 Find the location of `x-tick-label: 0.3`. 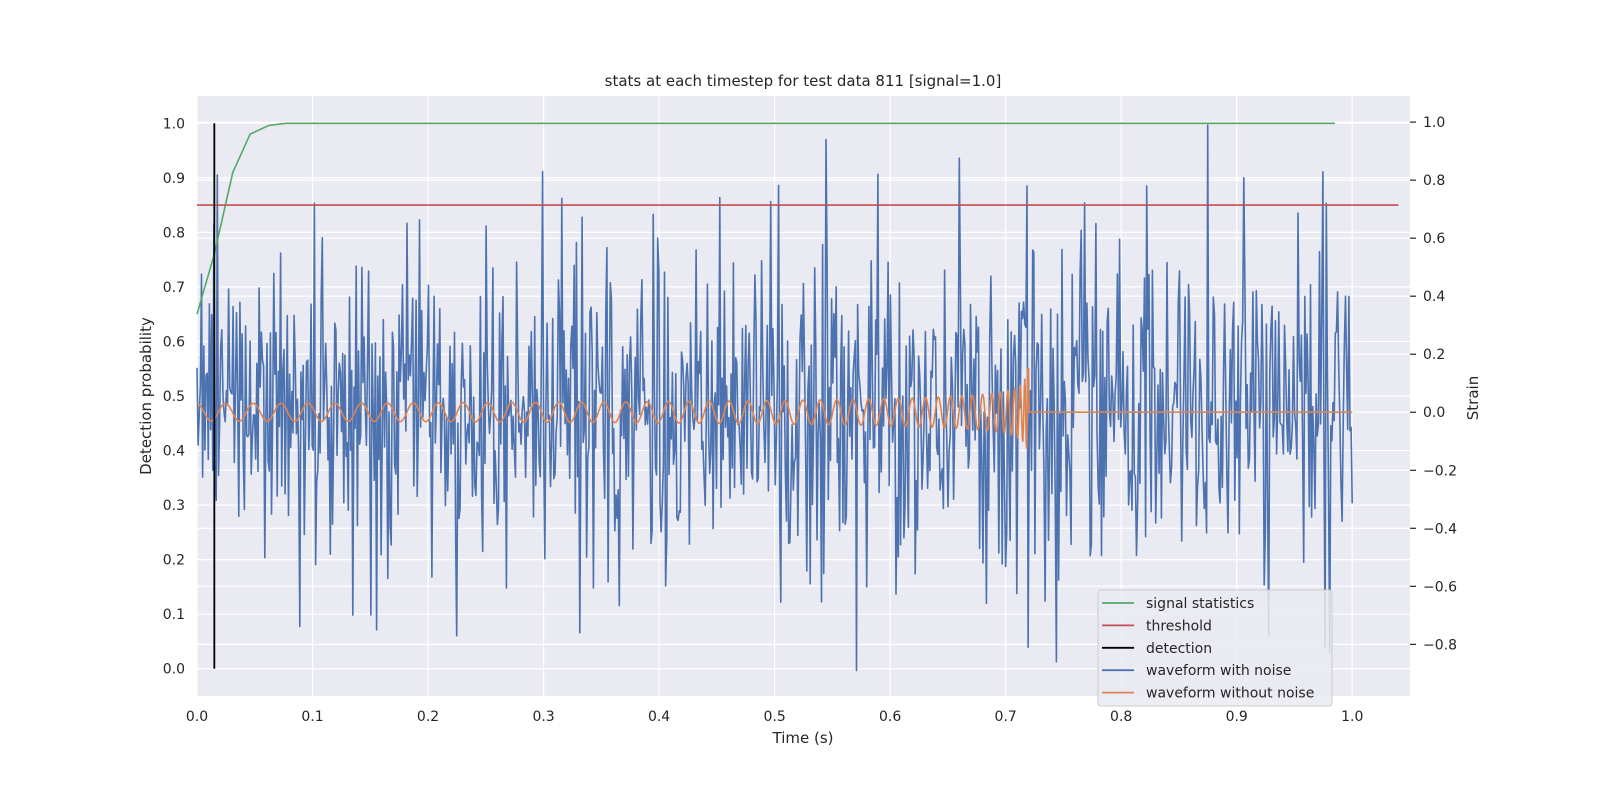

x-tick-label: 0.3 is located at coordinates (543, 717).